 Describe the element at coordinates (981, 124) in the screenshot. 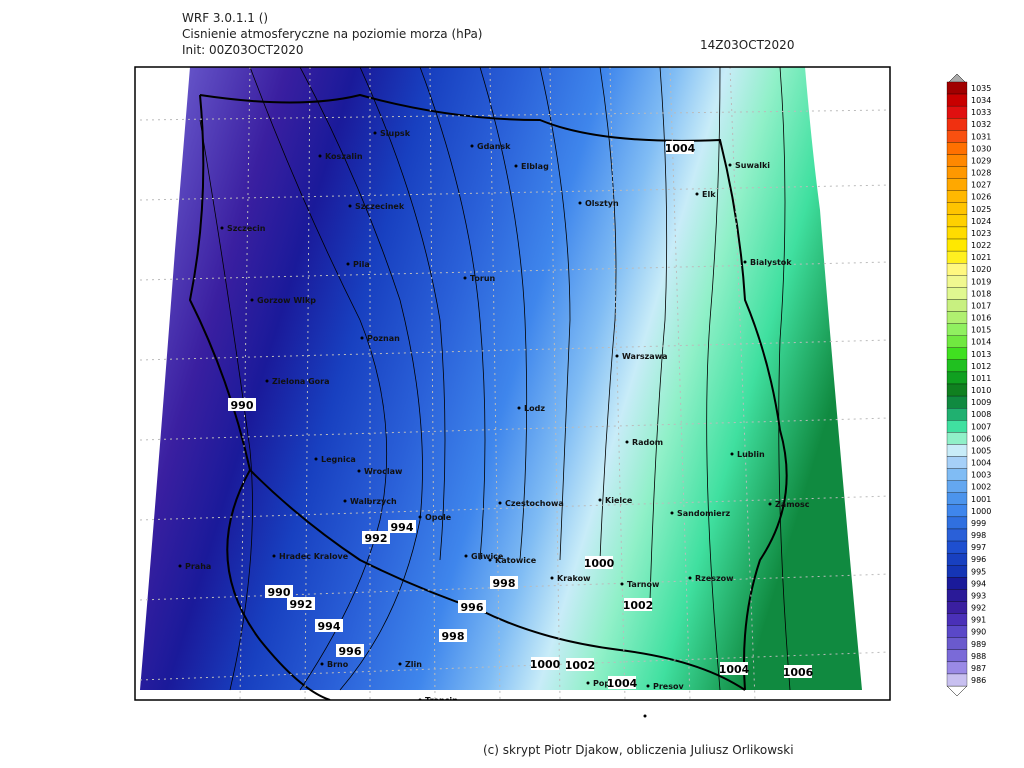

I see `colorbar-label: 1032` at that location.